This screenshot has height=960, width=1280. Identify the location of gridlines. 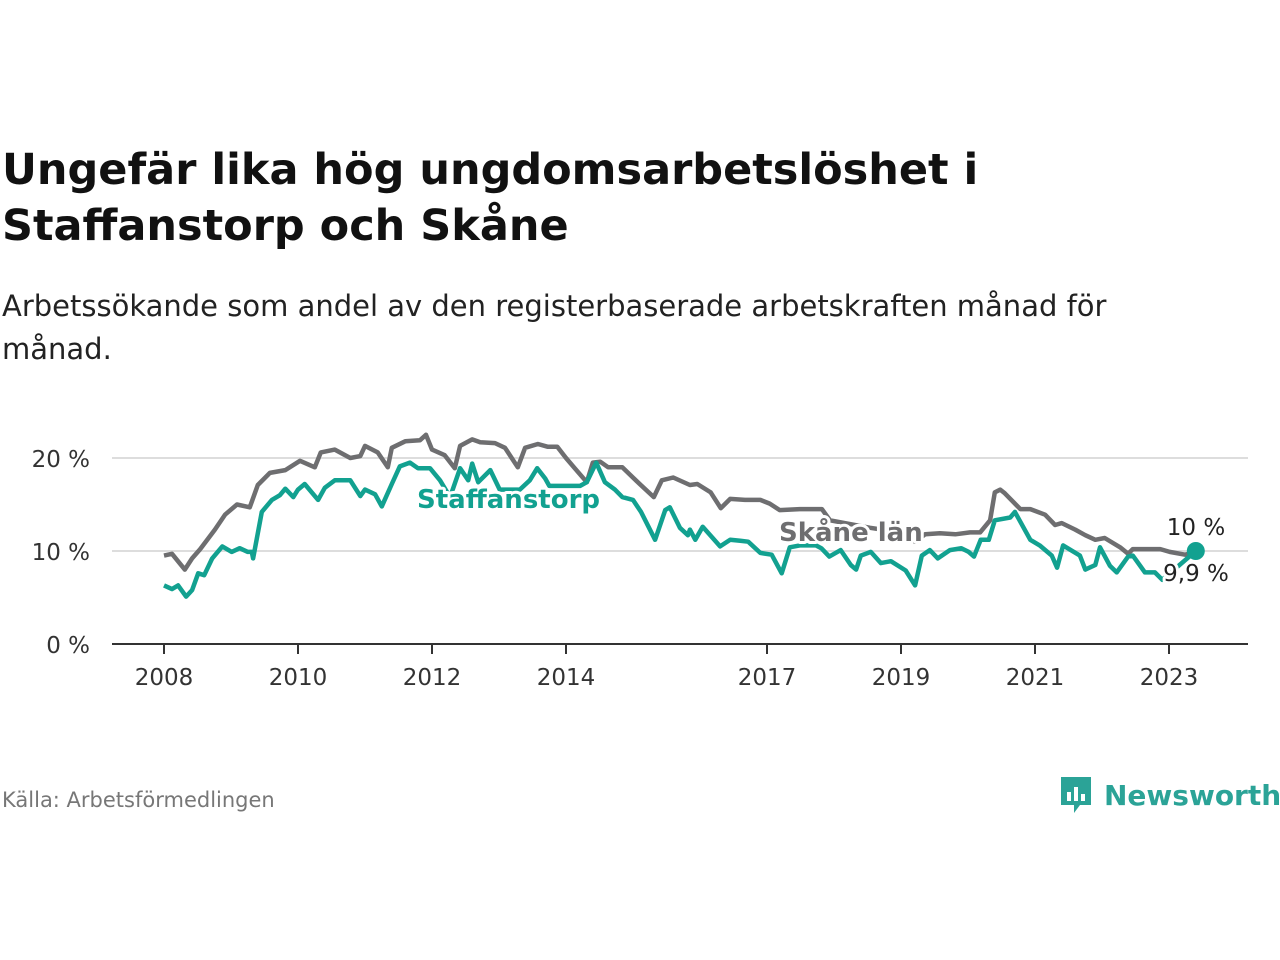
(680, 504).